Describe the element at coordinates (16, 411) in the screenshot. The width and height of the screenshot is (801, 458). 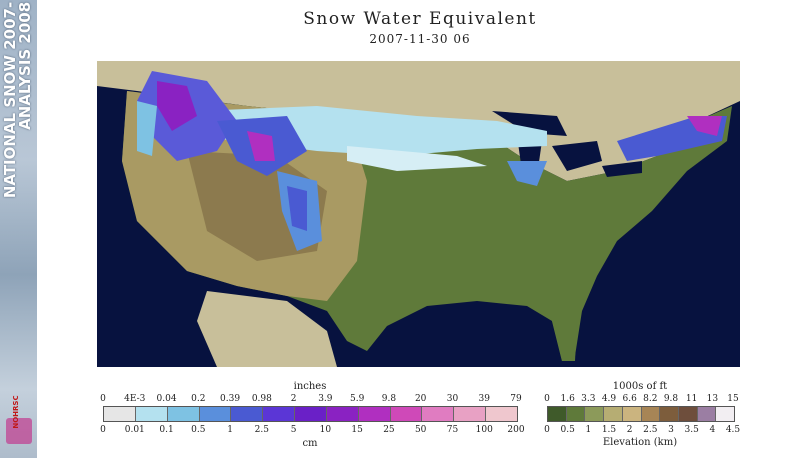
I see `svg-text: NOHRSC` at that location.